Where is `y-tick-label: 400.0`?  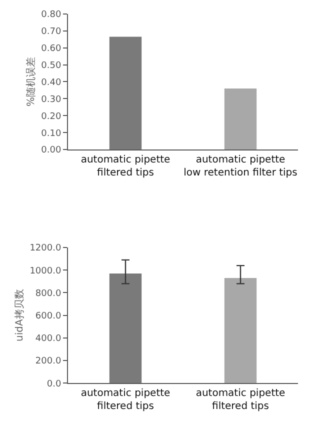 y-tick-label: 400.0 is located at coordinates (48, 339).